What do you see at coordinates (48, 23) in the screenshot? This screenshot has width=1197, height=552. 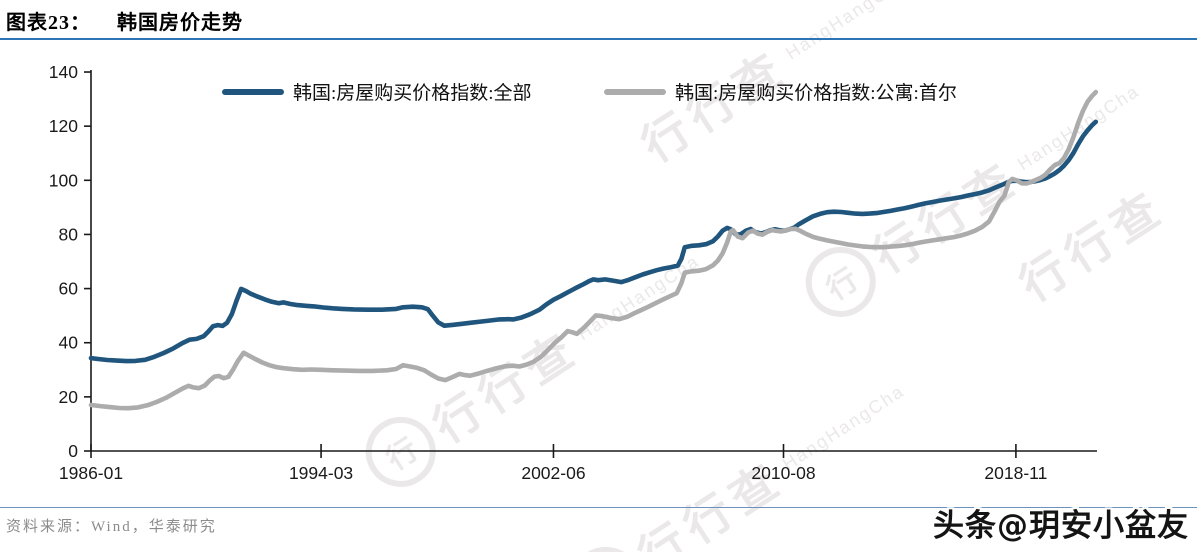 I see `figure-number-label: 图表23：` at bounding box center [48, 23].